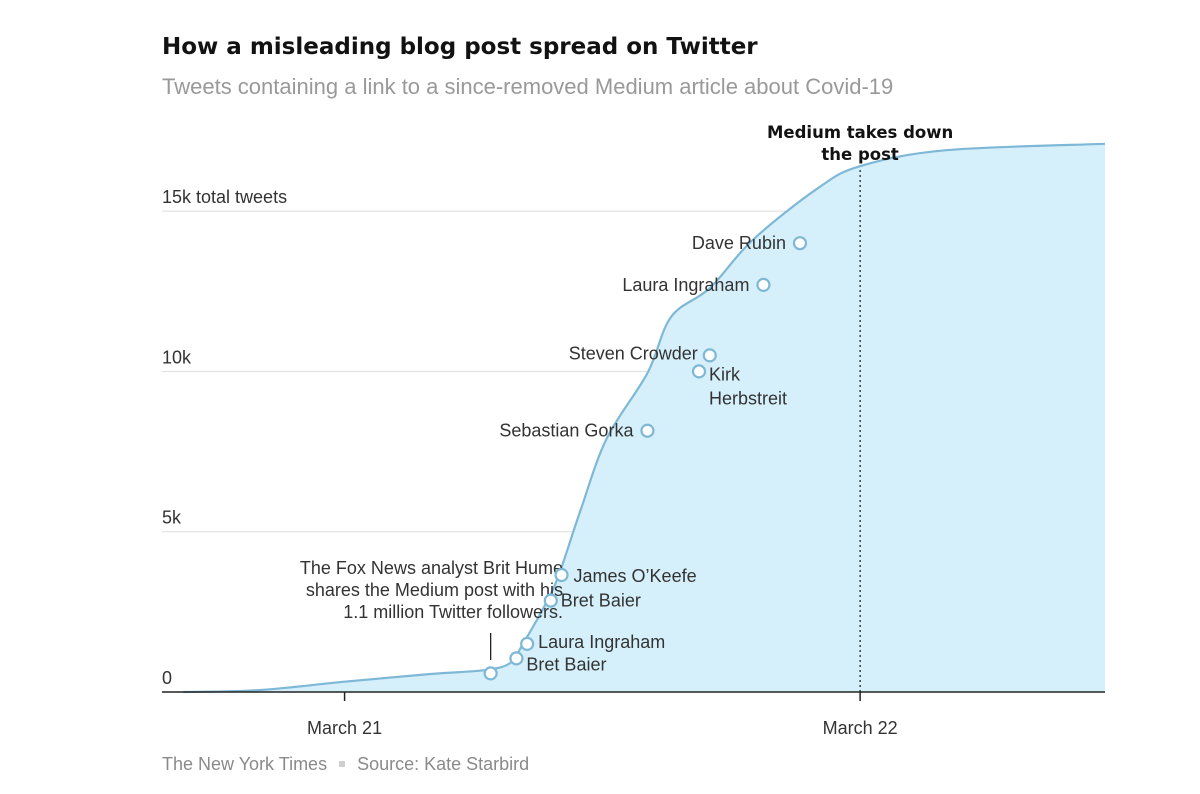 The height and width of the screenshot is (794, 1200). Describe the element at coordinates (434, 590) in the screenshot. I see `brit-hume-annotation: shares the Medium post with his` at that location.